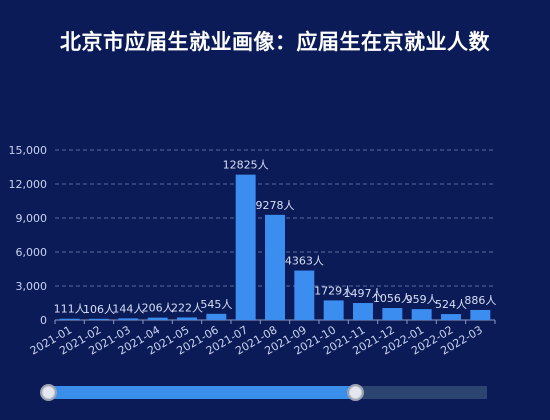  I want to click on zoom-slider, so click(263, 392).